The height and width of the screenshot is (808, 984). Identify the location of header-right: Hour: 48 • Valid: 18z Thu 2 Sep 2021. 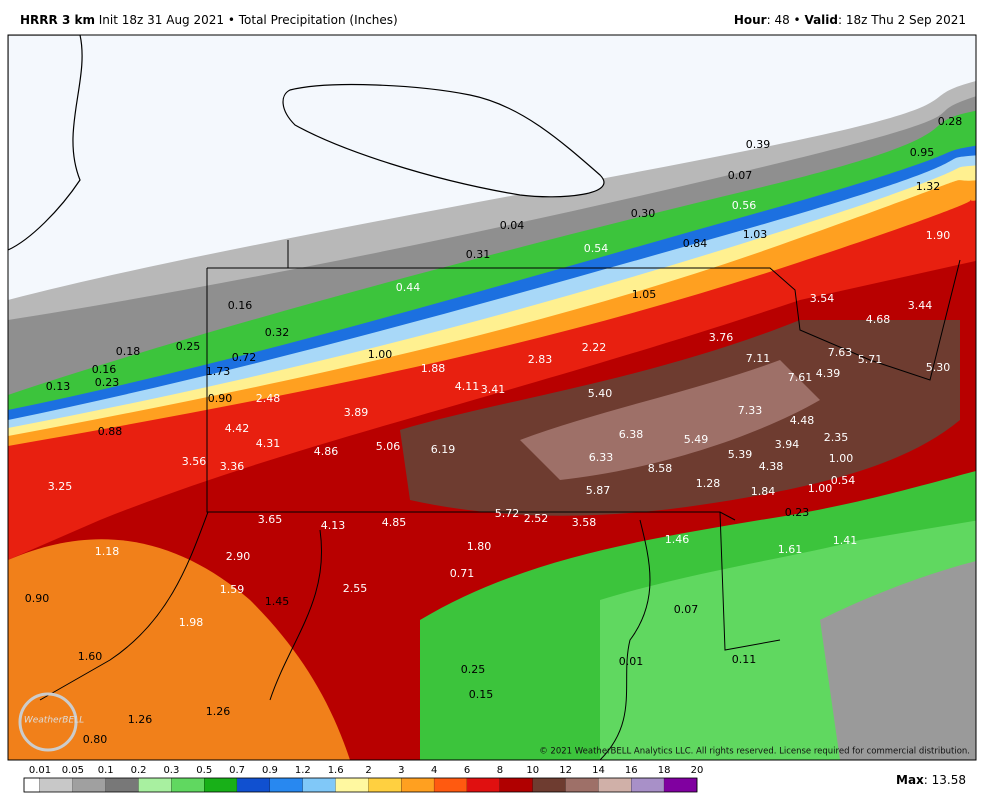
(850, 20).